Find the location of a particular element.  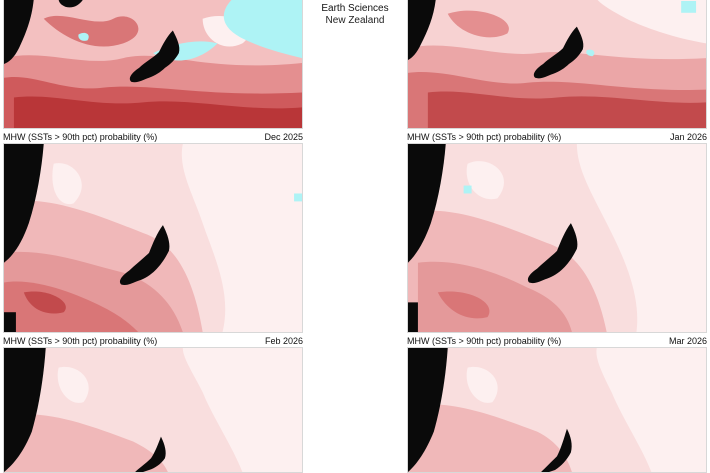

map-panel-bottom-left is located at coordinates (153, 410).